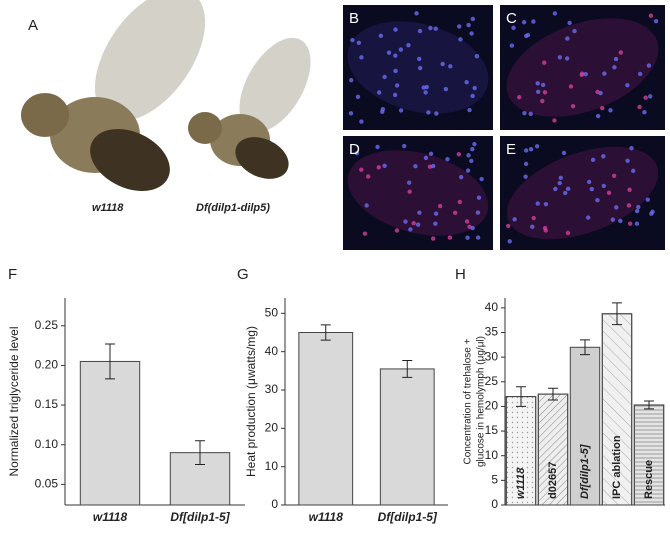  Describe the element at coordinates (468, 401) in the screenshot. I see `y-axis-label: Concentration of trehalose +` at that location.